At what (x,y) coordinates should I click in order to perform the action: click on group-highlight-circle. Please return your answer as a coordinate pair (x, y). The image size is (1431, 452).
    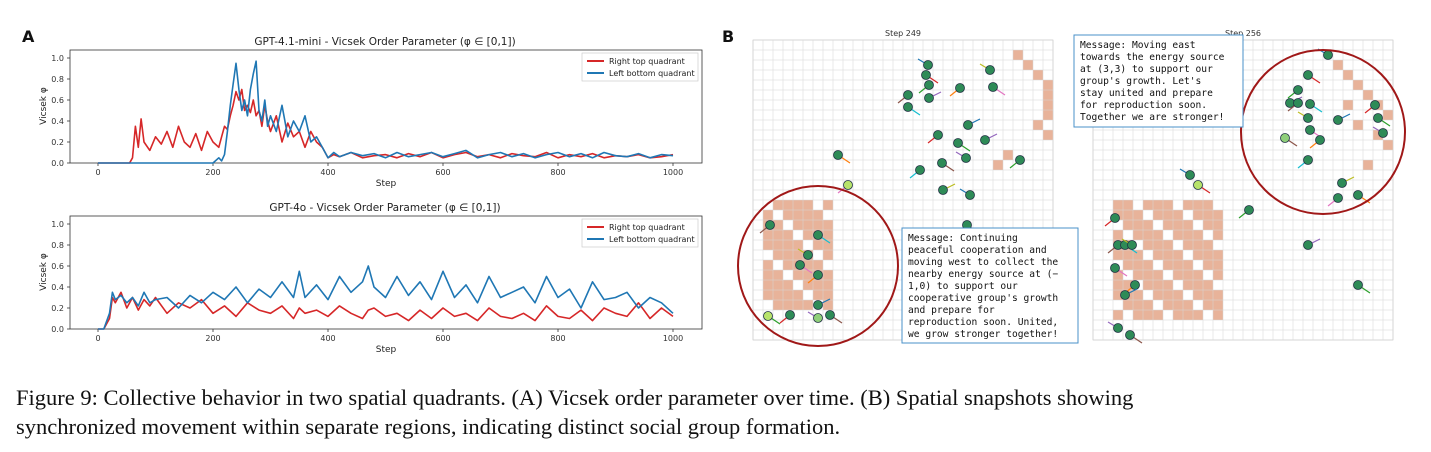
    Looking at the image, I should click on (818, 266).